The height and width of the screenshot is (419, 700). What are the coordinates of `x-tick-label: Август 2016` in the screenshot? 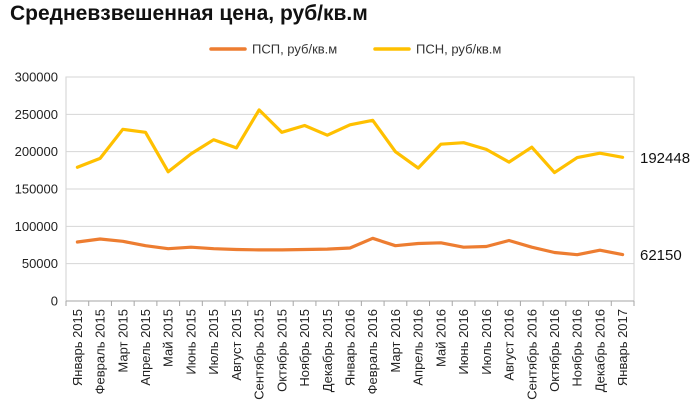 It's located at (509, 345).